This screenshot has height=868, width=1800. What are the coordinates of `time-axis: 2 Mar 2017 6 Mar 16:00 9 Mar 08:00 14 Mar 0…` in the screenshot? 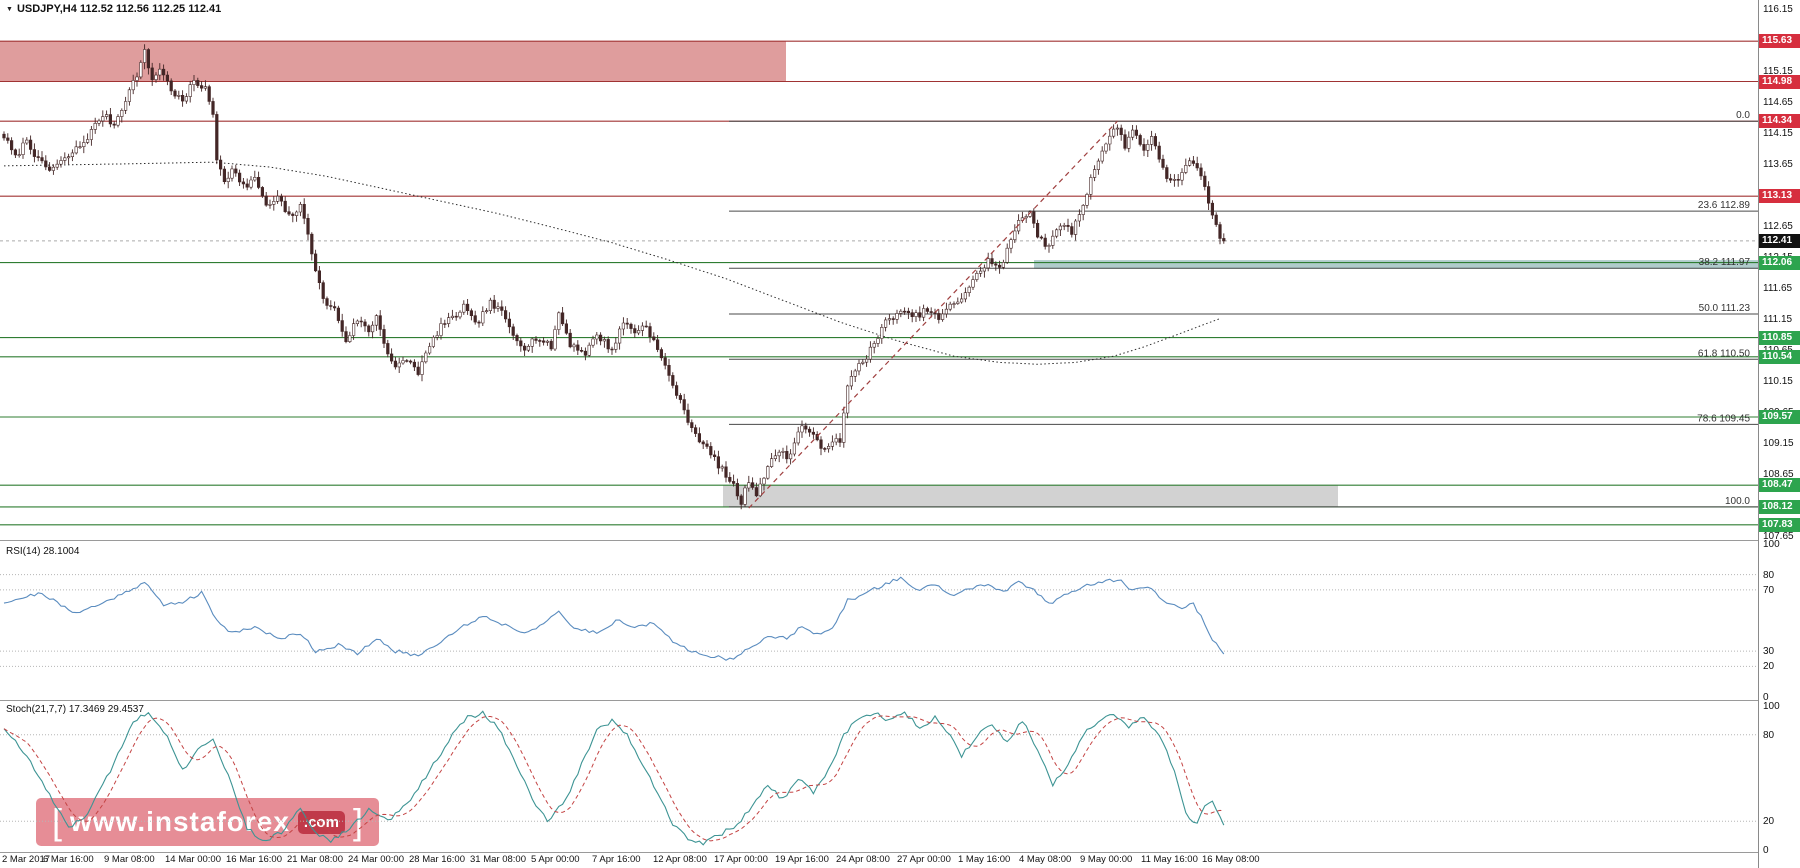 It's located at (879, 860).